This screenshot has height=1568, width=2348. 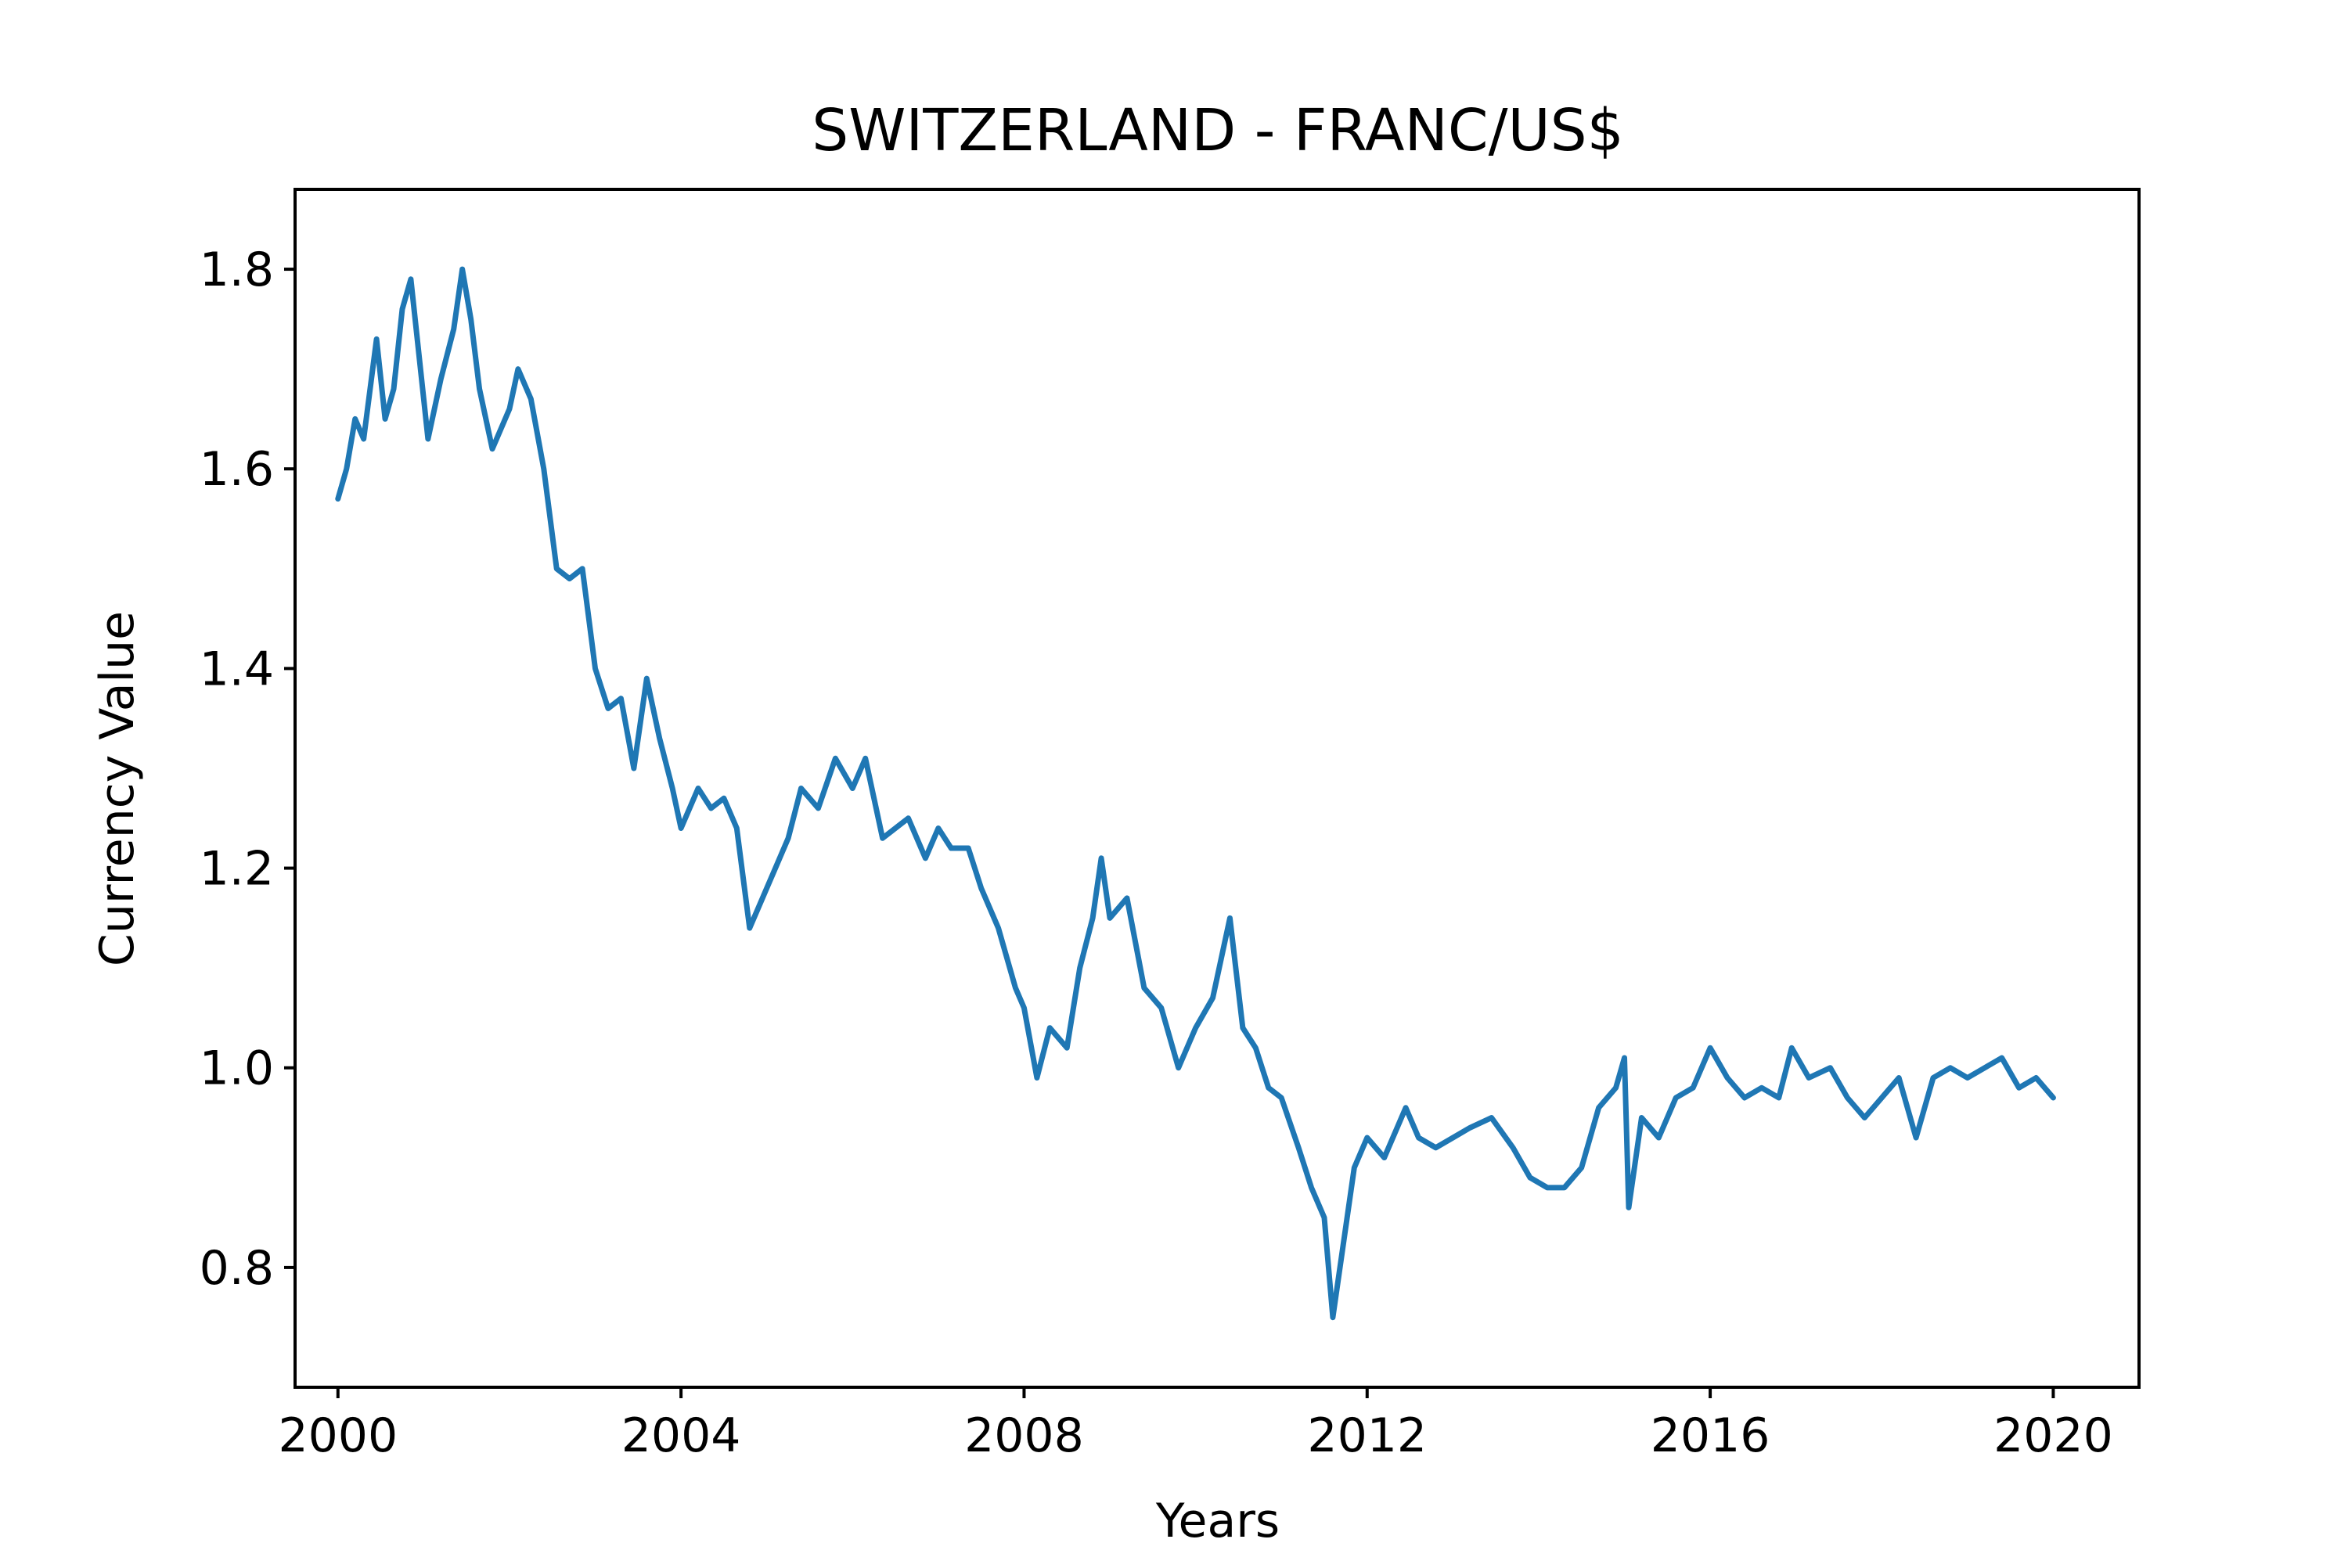 I want to click on y-tick-label: 1.8, so click(x=237, y=270).